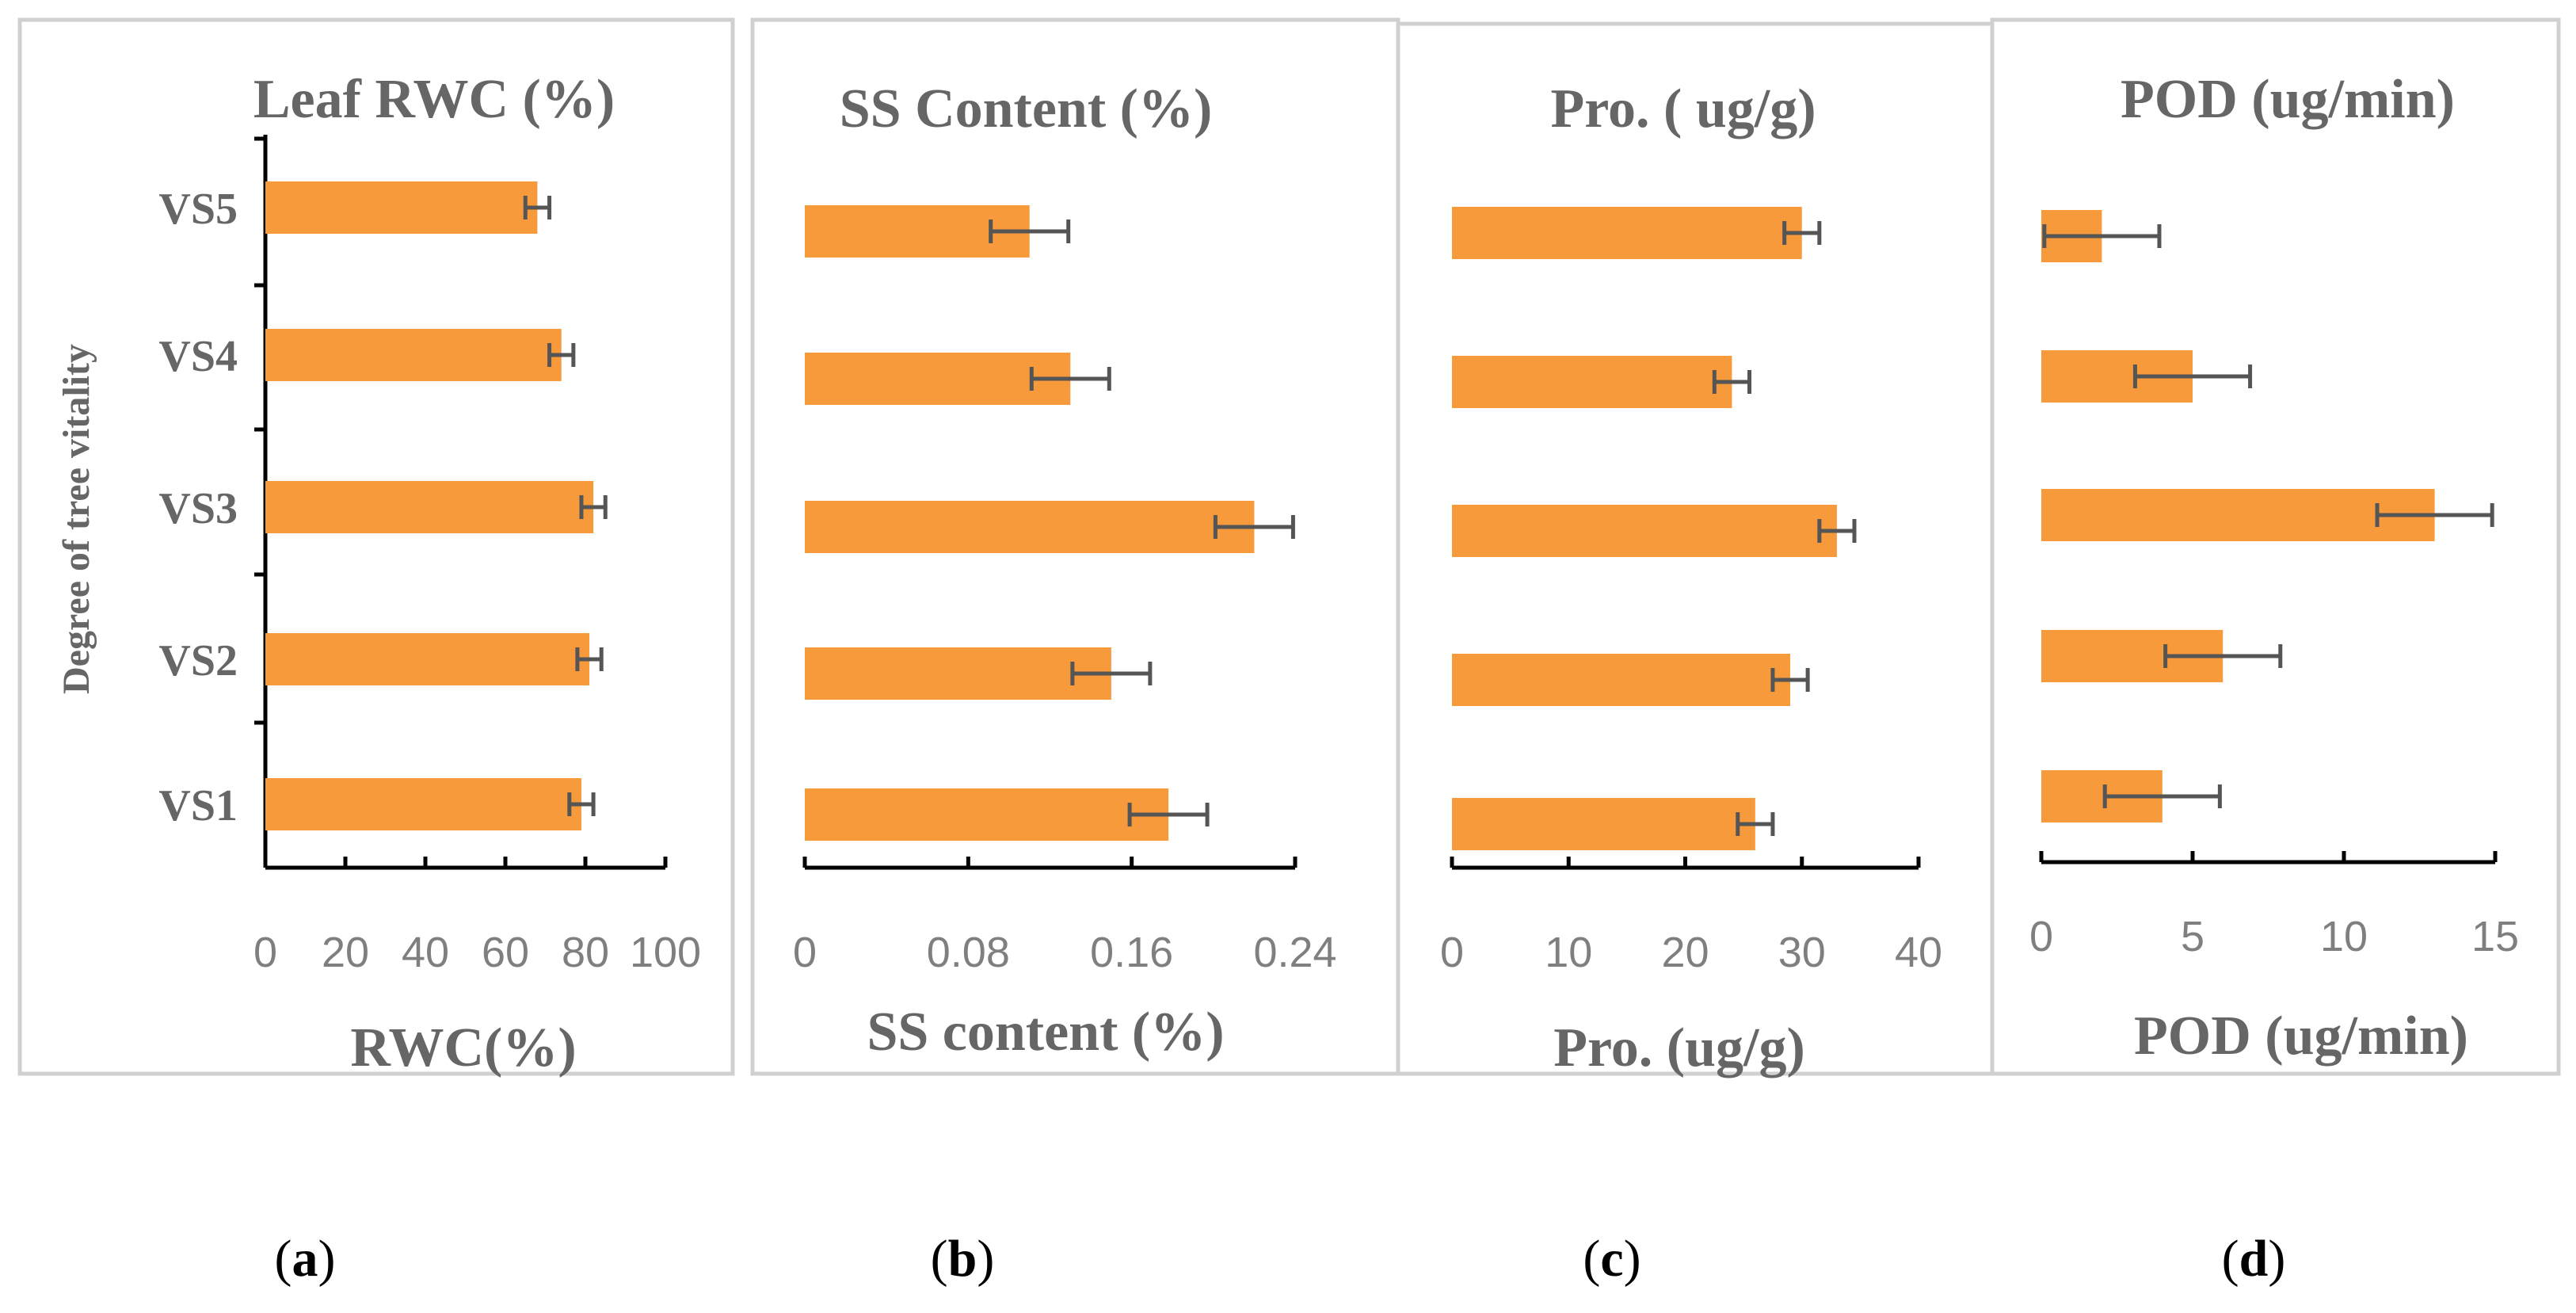 The height and width of the screenshot is (1313, 2576). I want to click on subfigure-label-d: (d), so click(2254, 1259).